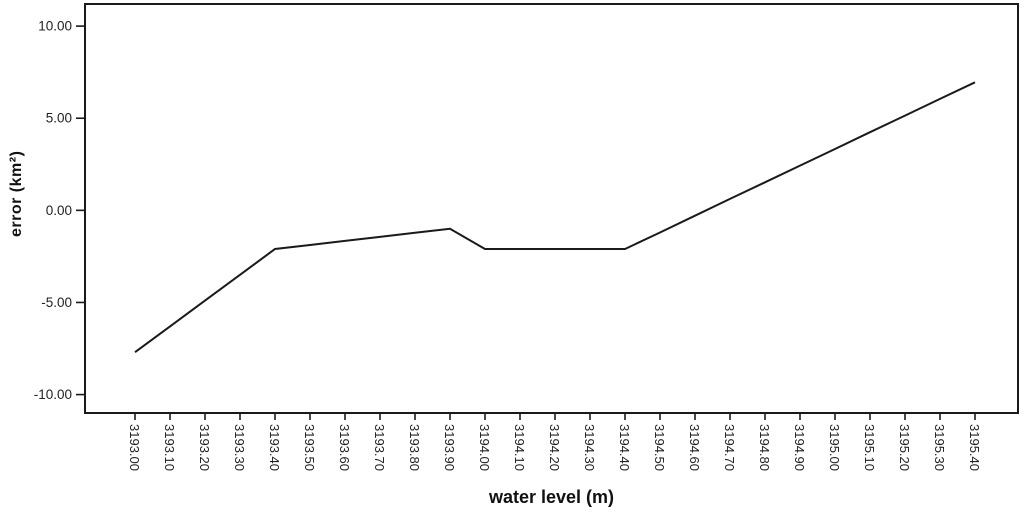 Image resolution: width=1024 pixels, height=522 pixels. What do you see at coordinates (834, 447) in the screenshot?
I see `x-tick-label: 3195.00` at bounding box center [834, 447].